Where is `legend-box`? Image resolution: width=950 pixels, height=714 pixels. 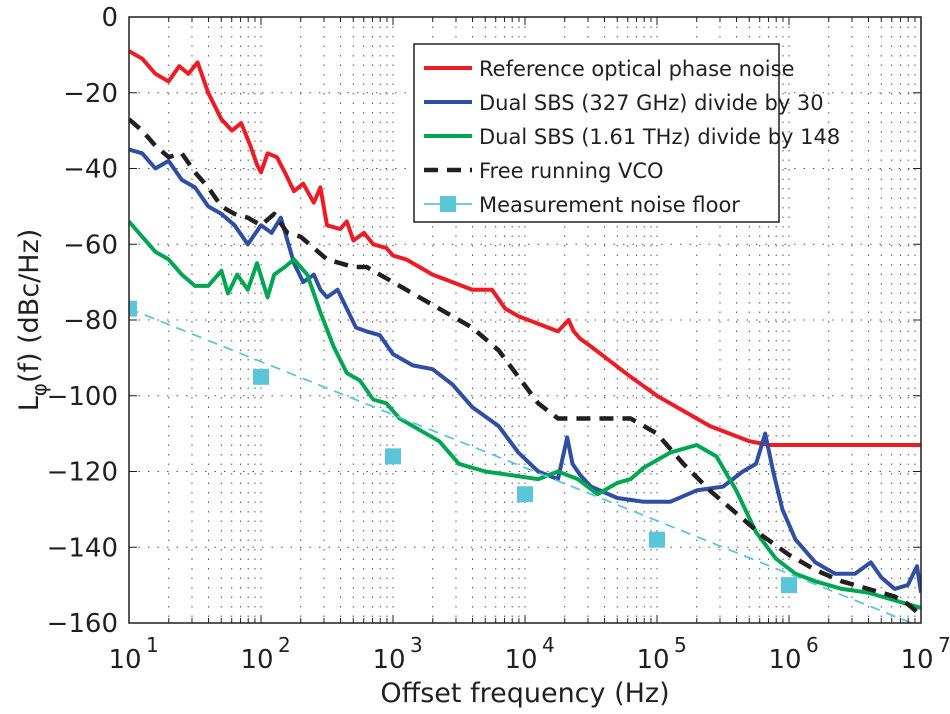
legend-box is located at coordinates (596, 133).